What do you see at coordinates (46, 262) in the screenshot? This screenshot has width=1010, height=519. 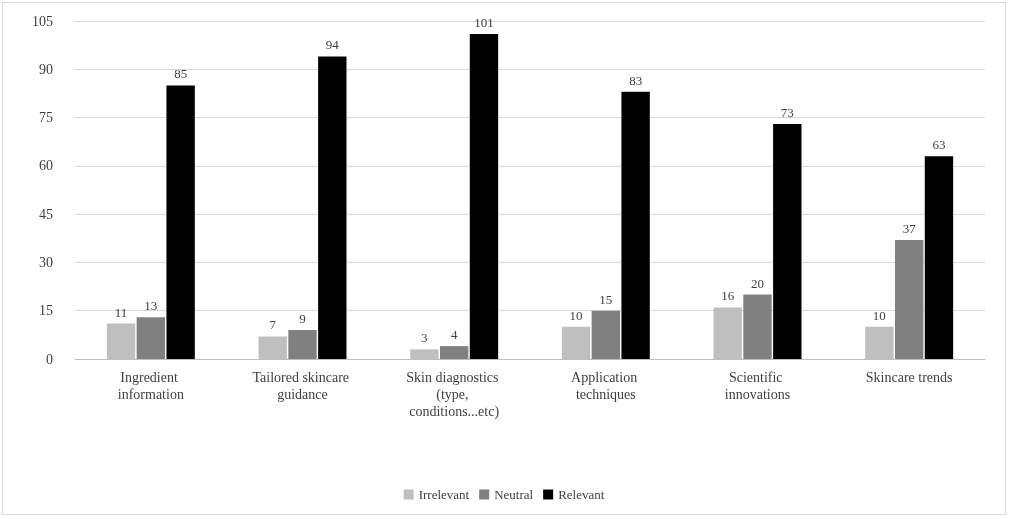 I see `y-tick-label: 30` at bounding box center [46, 262].